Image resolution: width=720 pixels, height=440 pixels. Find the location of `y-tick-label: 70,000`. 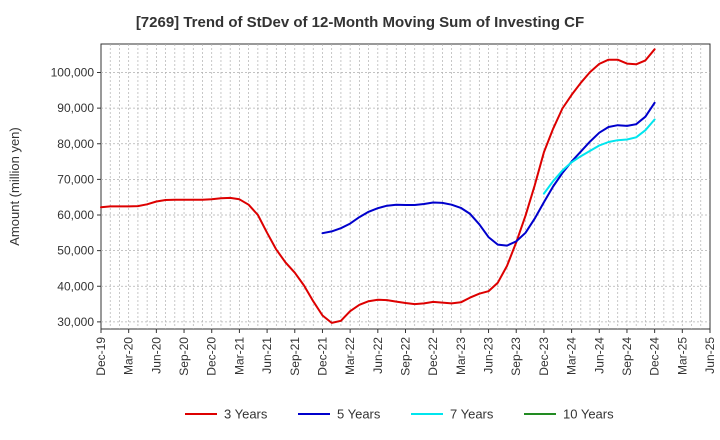

y-tick-label: 70,000 is located at coordinates (75, 179).